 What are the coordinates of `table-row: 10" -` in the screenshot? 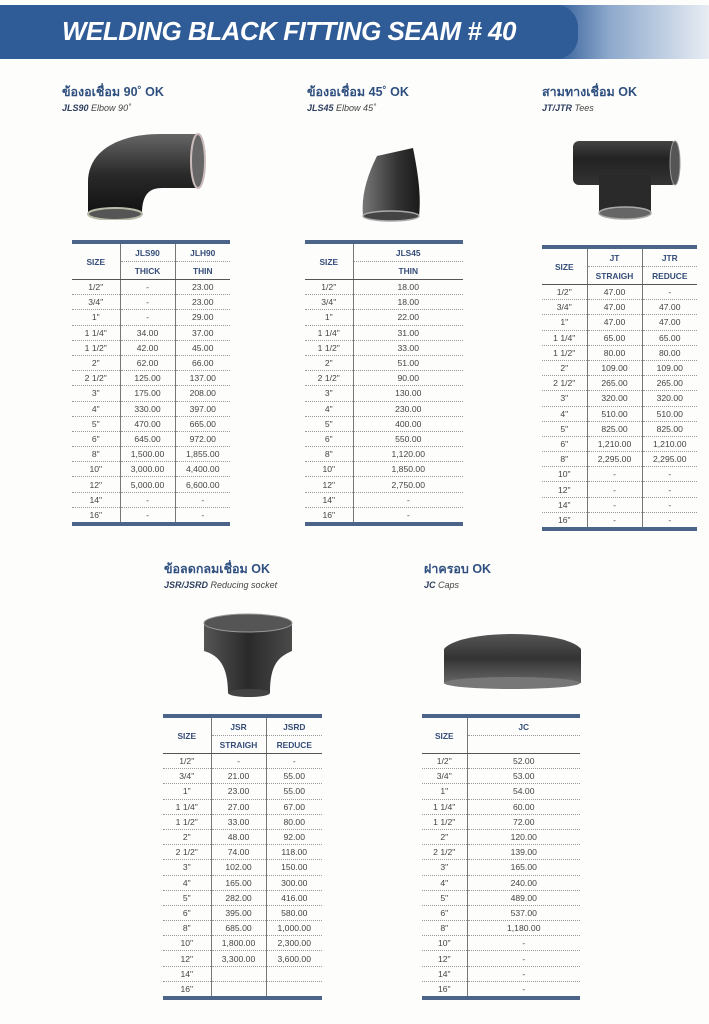 It's located at (501, 943).